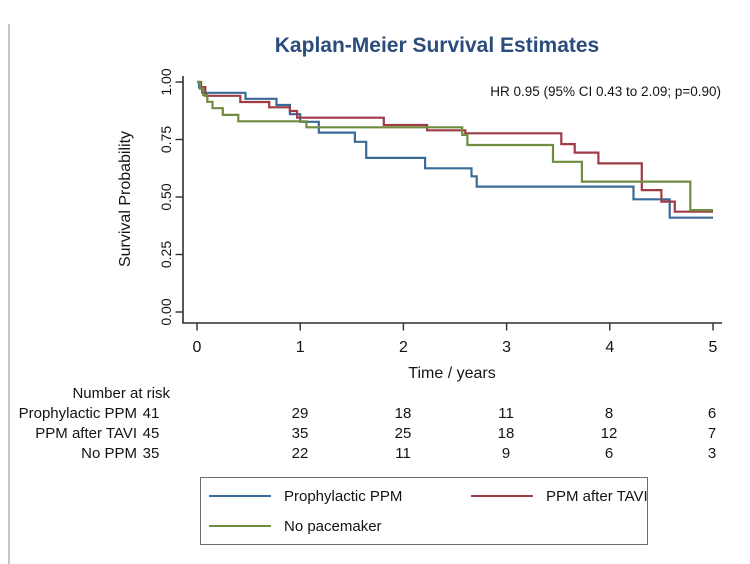  What do you see at coordinates (502, 496) in the screenshot?
I see `line-swatch-red` at bounding box center [502, 496].